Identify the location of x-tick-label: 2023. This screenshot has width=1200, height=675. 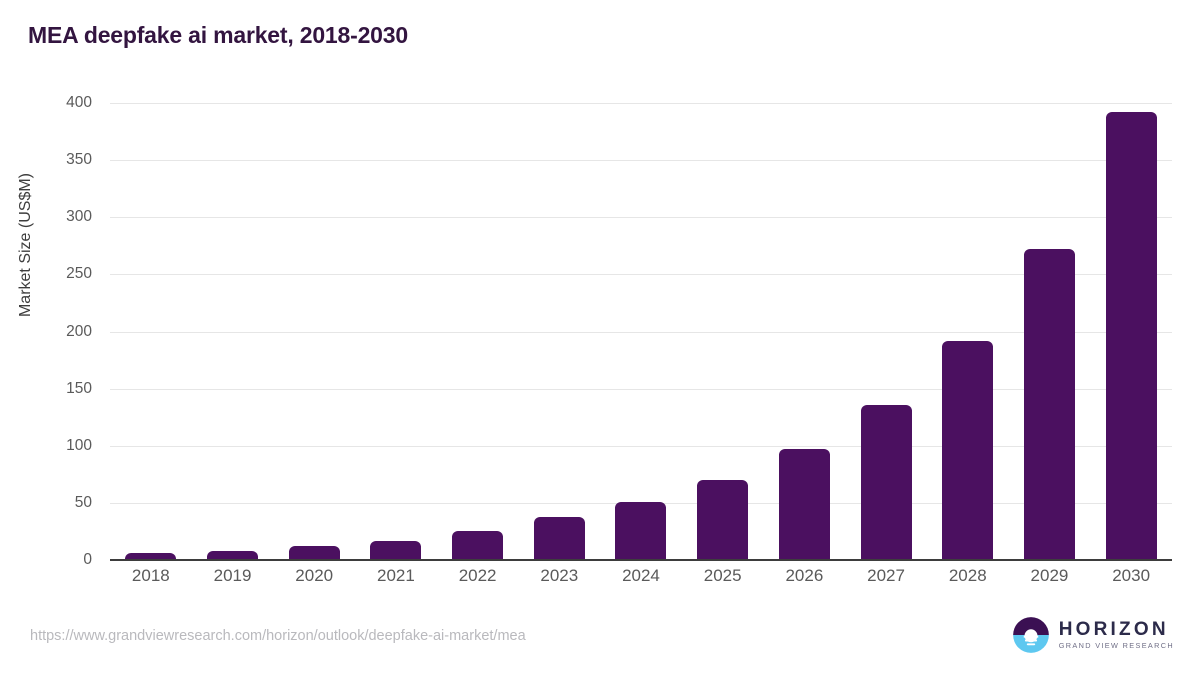
(559, 575).